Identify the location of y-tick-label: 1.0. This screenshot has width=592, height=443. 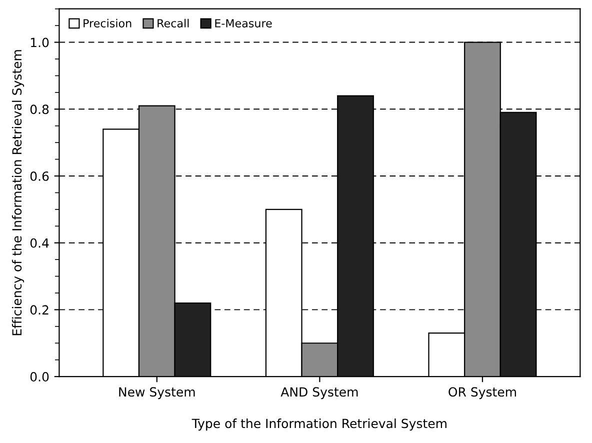
(39, 43).